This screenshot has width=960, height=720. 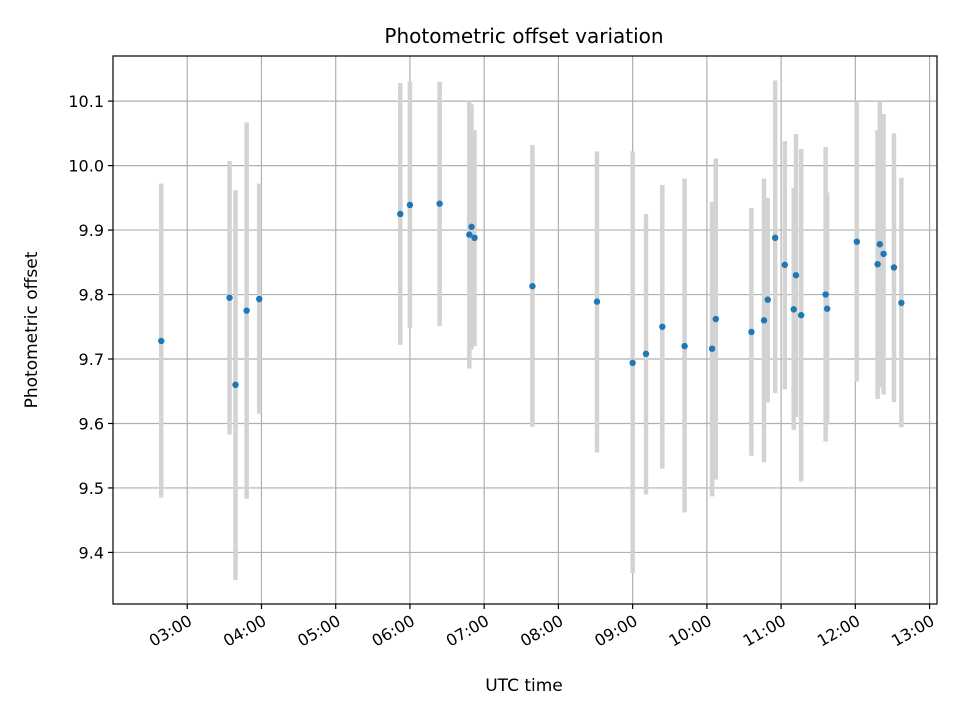 I want to click on chart-title: Photometric offset variation, so click(x=523, y=36).